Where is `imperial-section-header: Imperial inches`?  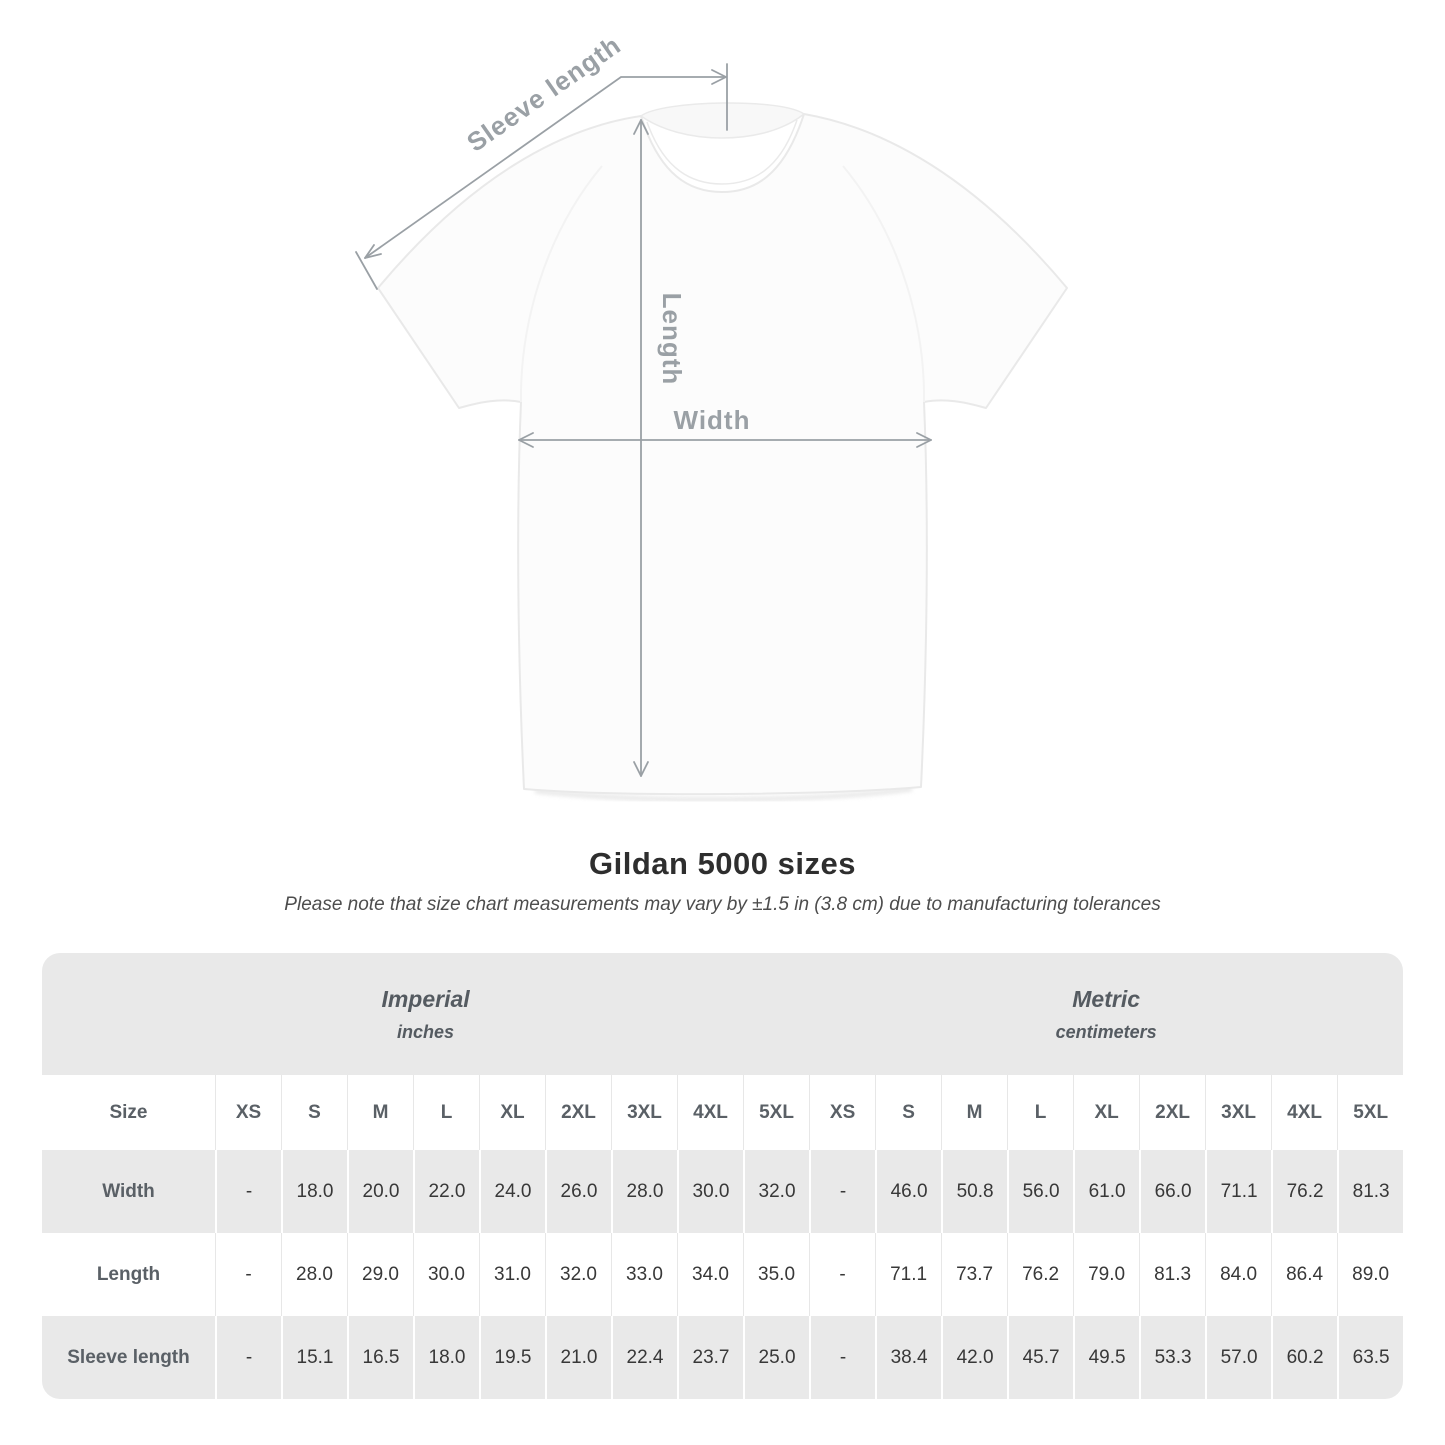 imperial-section-header: Imperial inches is located at coordinates (426, 1014).